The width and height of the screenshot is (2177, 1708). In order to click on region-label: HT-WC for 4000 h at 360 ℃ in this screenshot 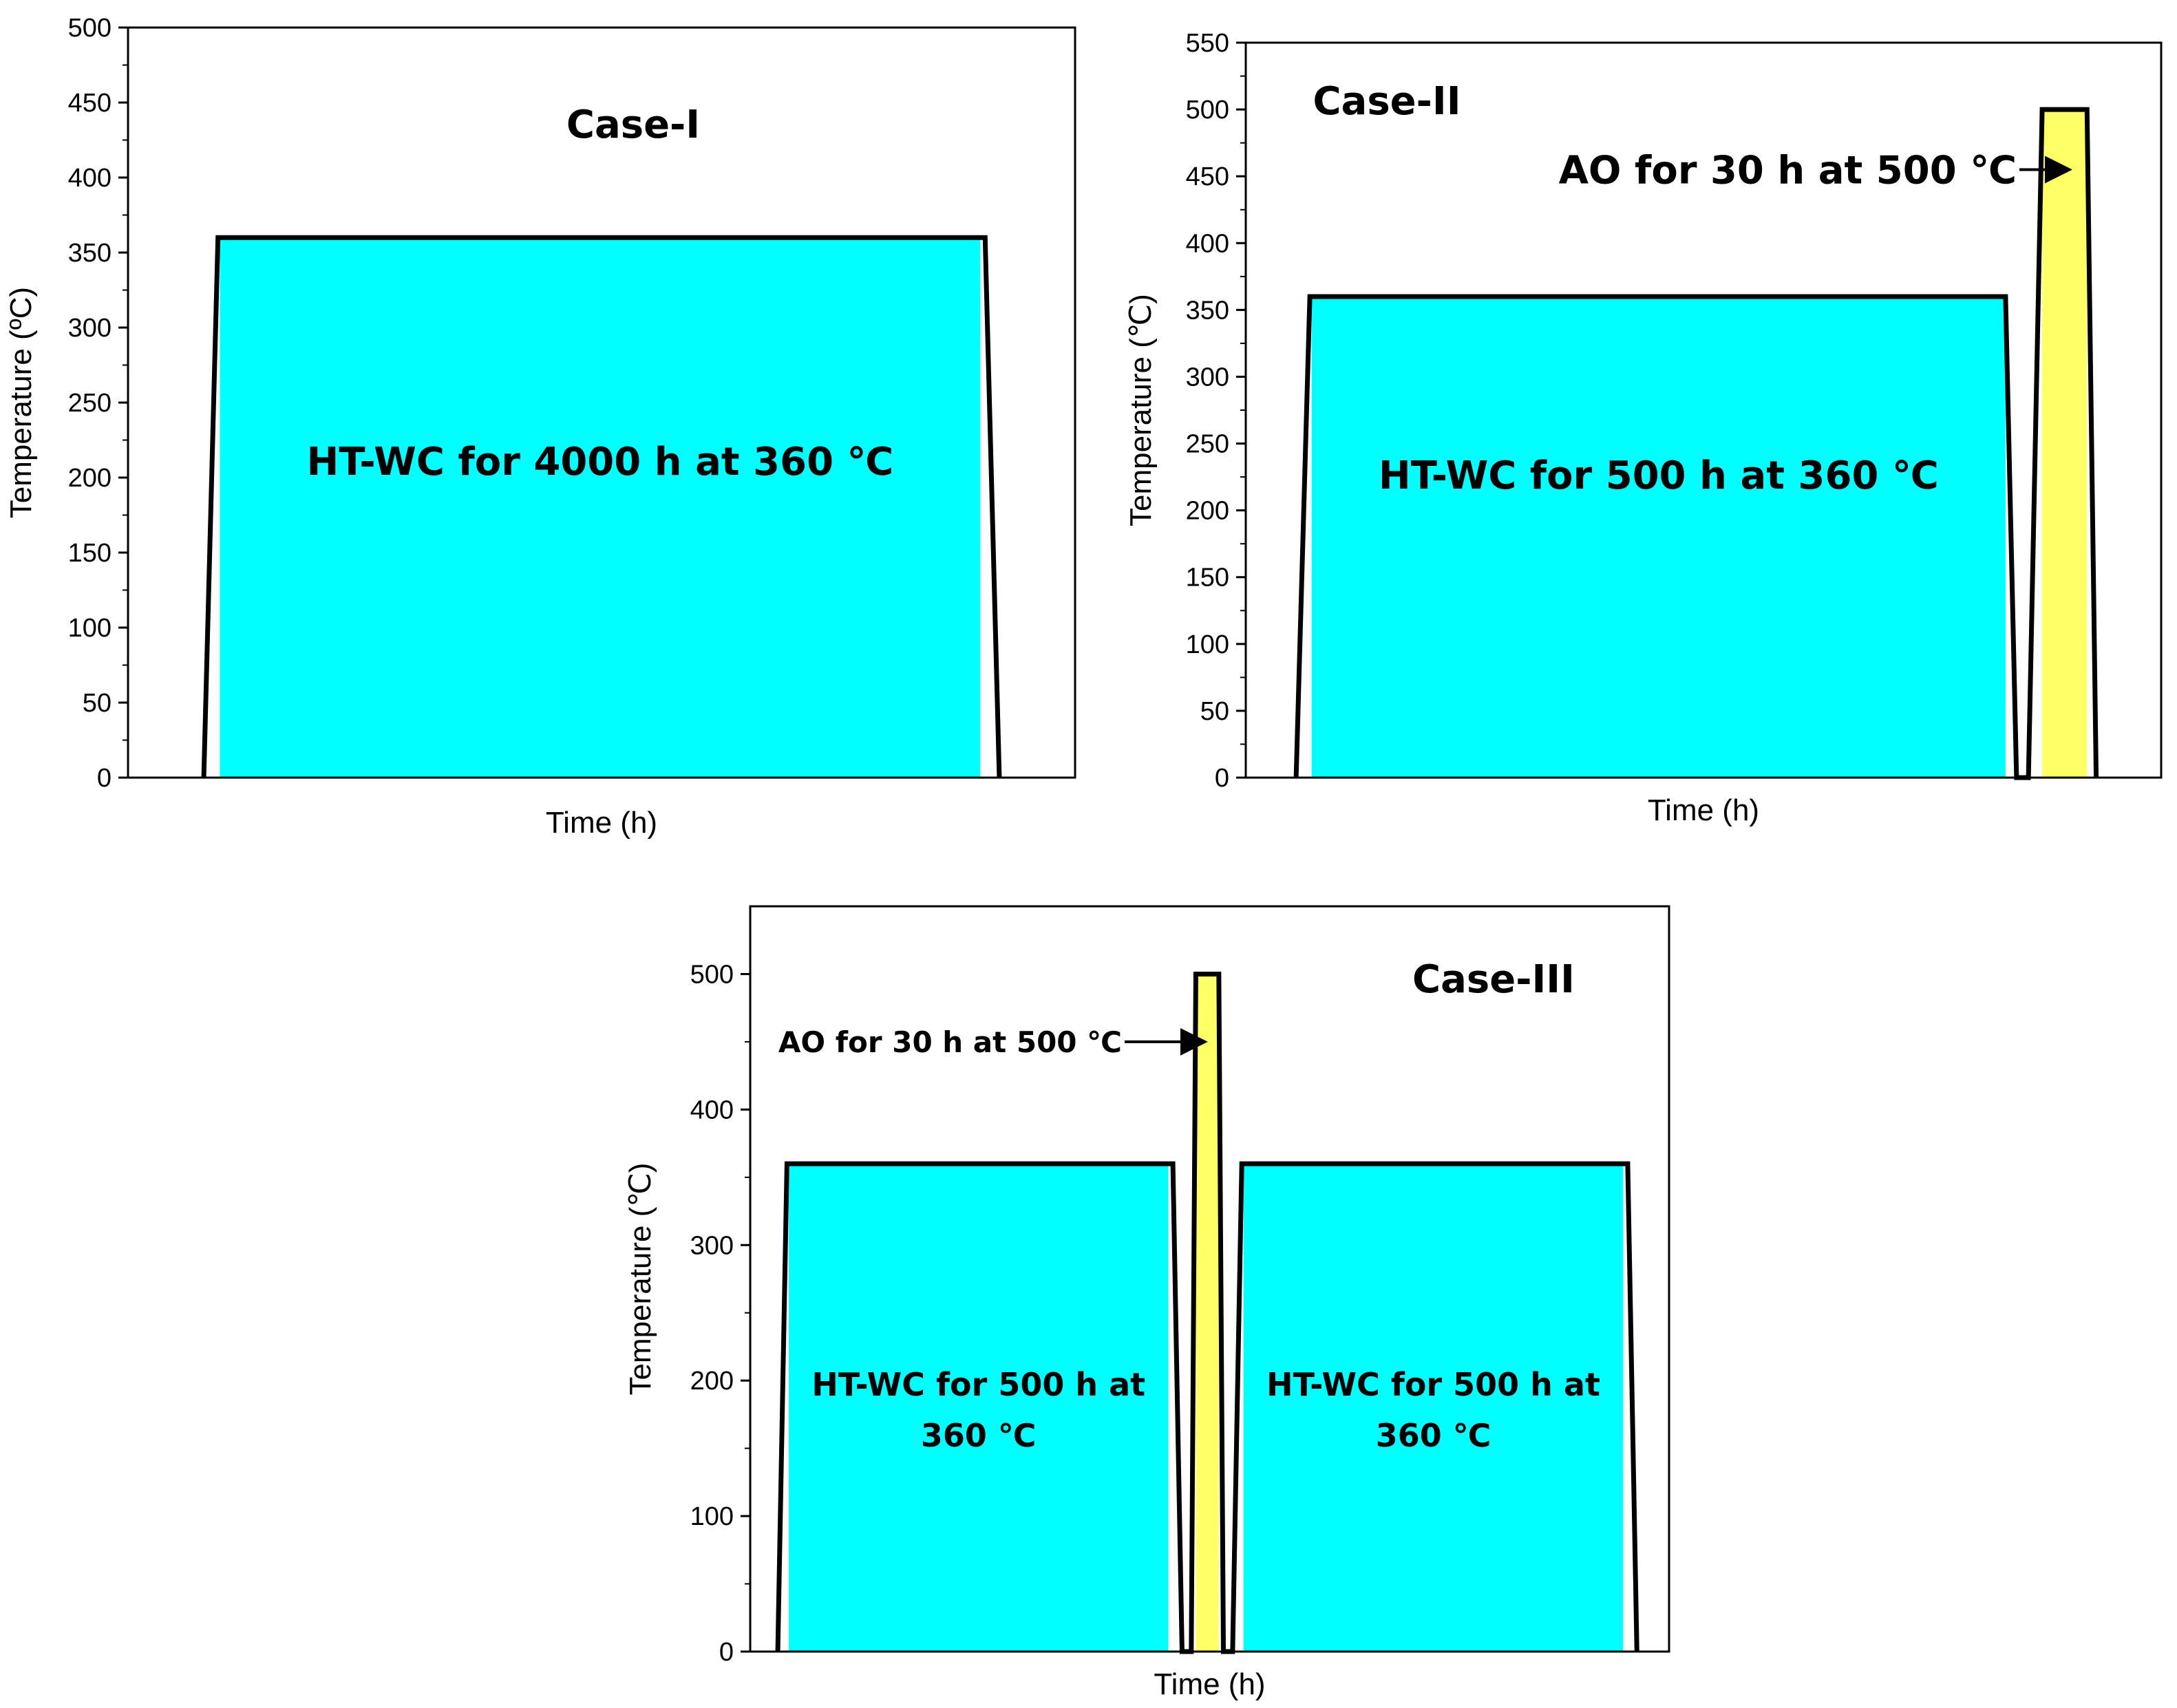, I will do `click(600, 462)`.